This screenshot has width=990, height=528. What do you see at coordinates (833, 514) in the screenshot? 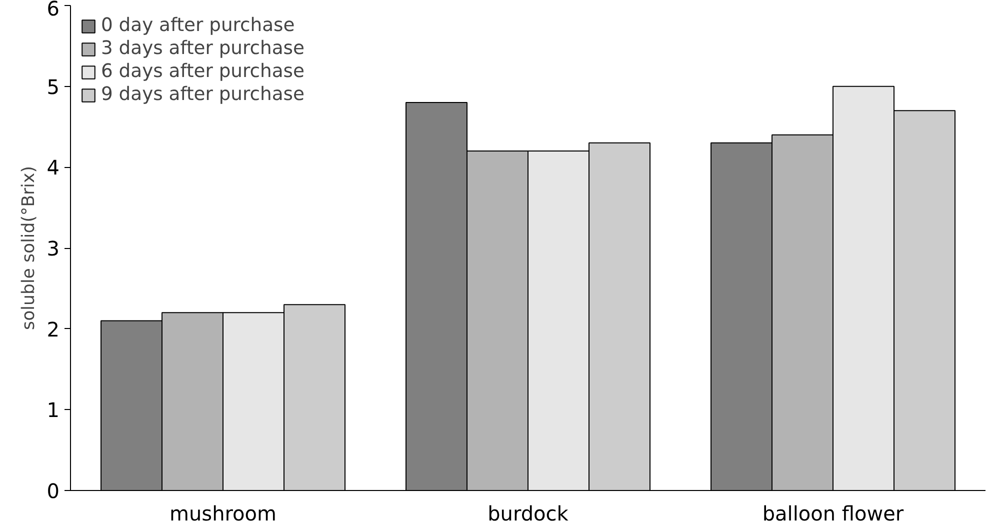
I see `x-tick-label: balloon flower` at bounding box center [833, 514].